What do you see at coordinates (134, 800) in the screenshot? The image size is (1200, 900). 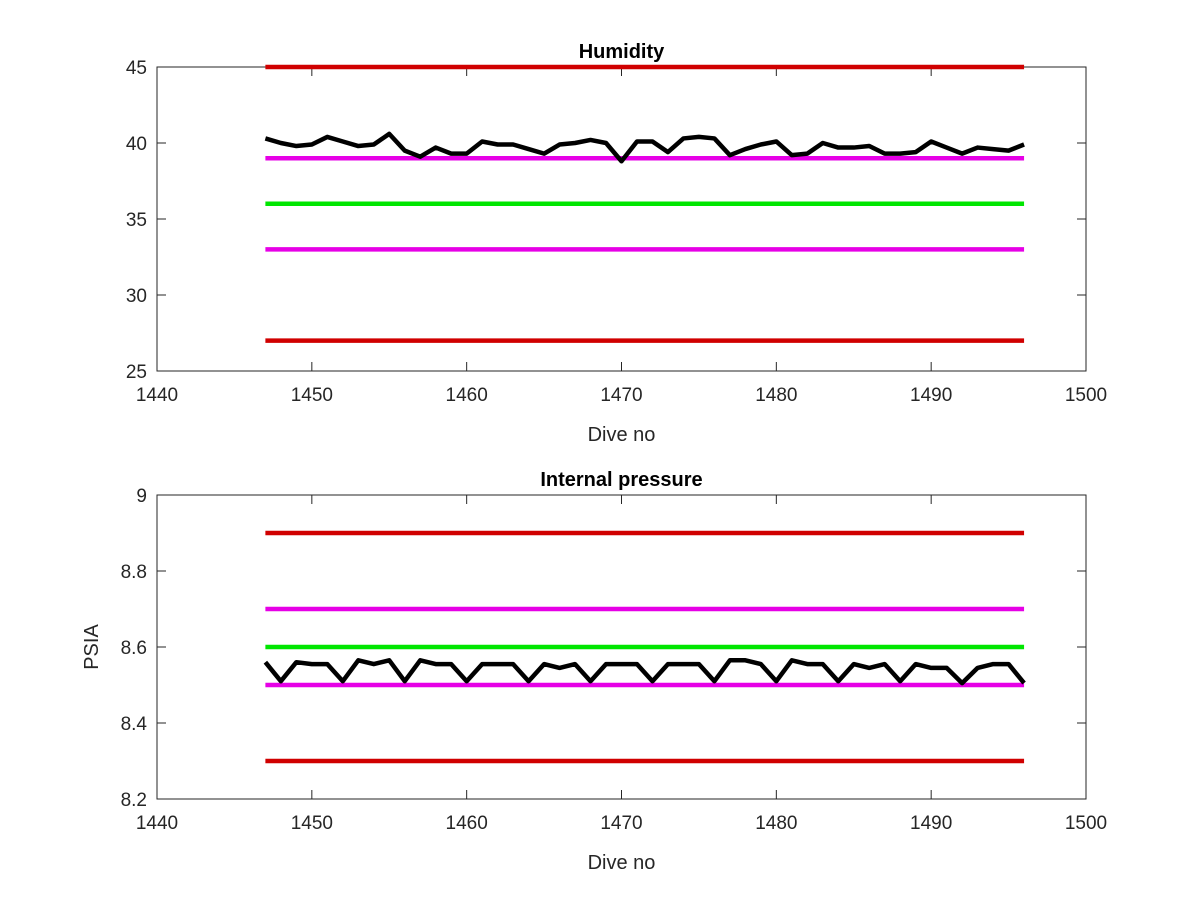 I see `y-tick-label: 8.2` at bounding box center [134, 800].